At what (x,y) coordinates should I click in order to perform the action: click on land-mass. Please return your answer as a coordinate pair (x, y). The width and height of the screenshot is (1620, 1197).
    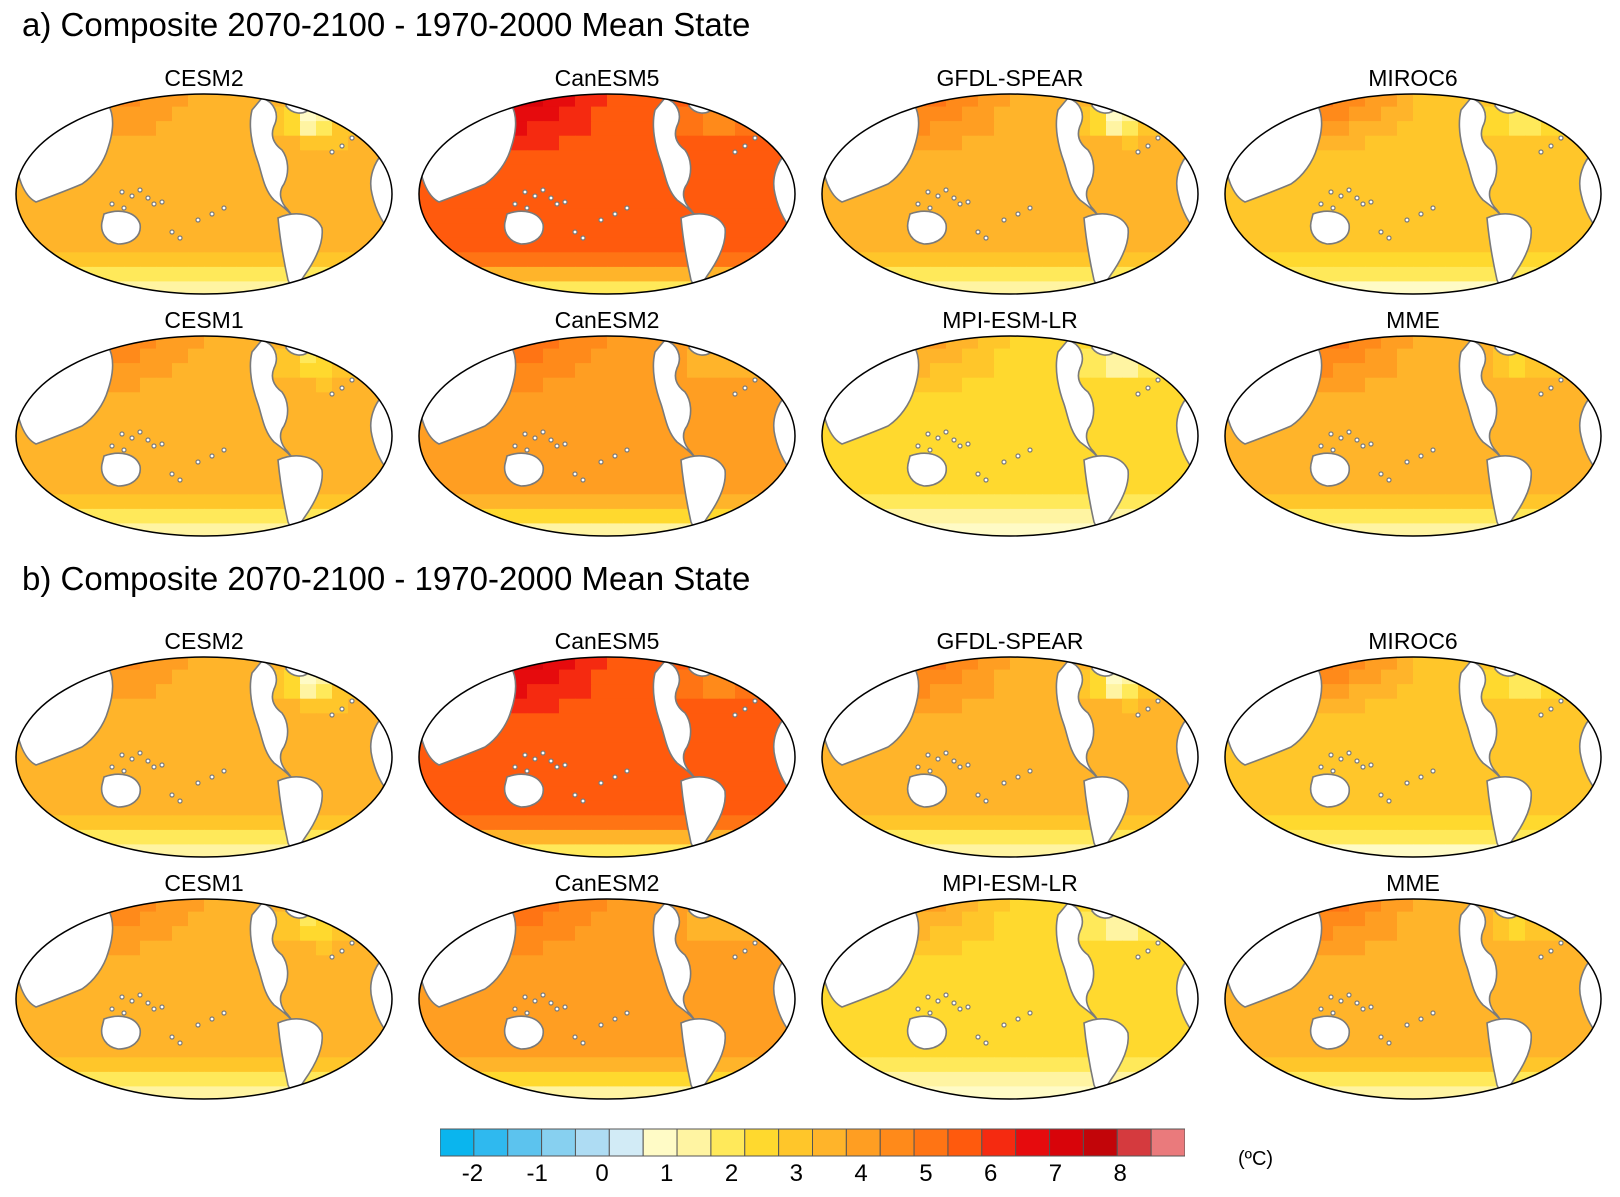
    Looking at the image, I should click on (1330, 790).